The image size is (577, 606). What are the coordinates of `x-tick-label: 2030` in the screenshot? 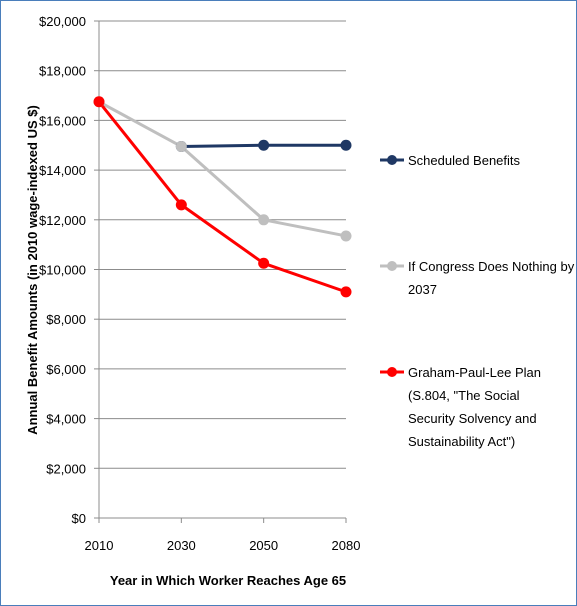 It's located at (181, 545).